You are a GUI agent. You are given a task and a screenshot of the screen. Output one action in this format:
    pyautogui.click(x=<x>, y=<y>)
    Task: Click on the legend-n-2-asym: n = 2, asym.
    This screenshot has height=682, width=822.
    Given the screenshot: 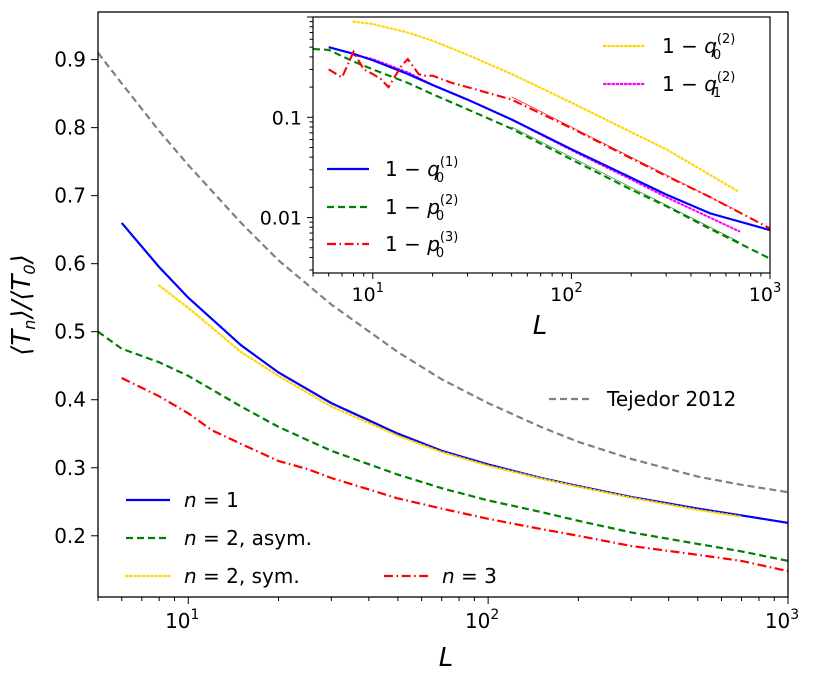 What is the action you would take?
    pyautogui.click(x=219, y=538)
    